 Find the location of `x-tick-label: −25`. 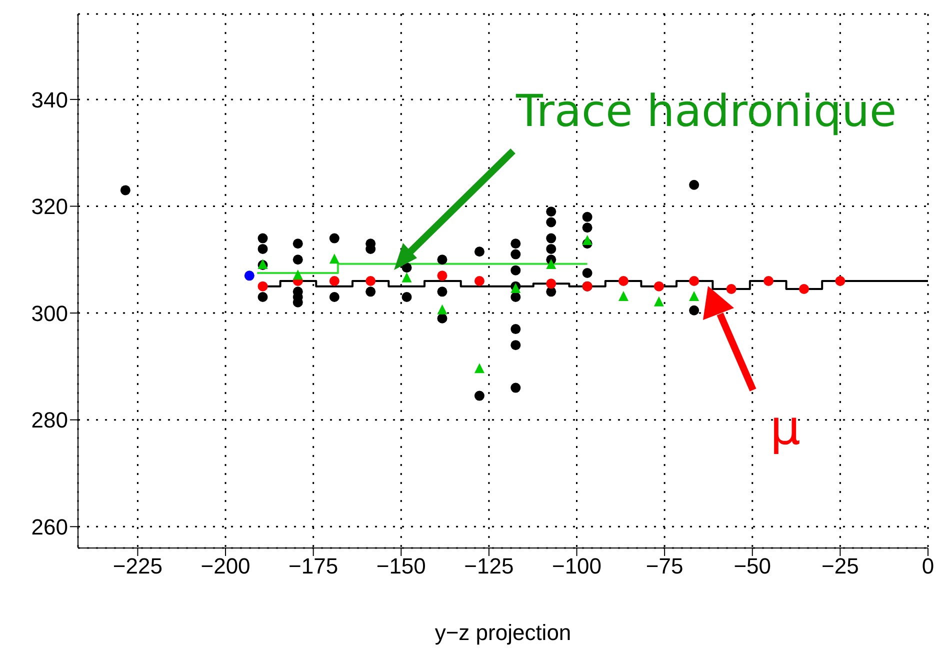

x-tick-label: −25 is located at coordinates (840, 566).